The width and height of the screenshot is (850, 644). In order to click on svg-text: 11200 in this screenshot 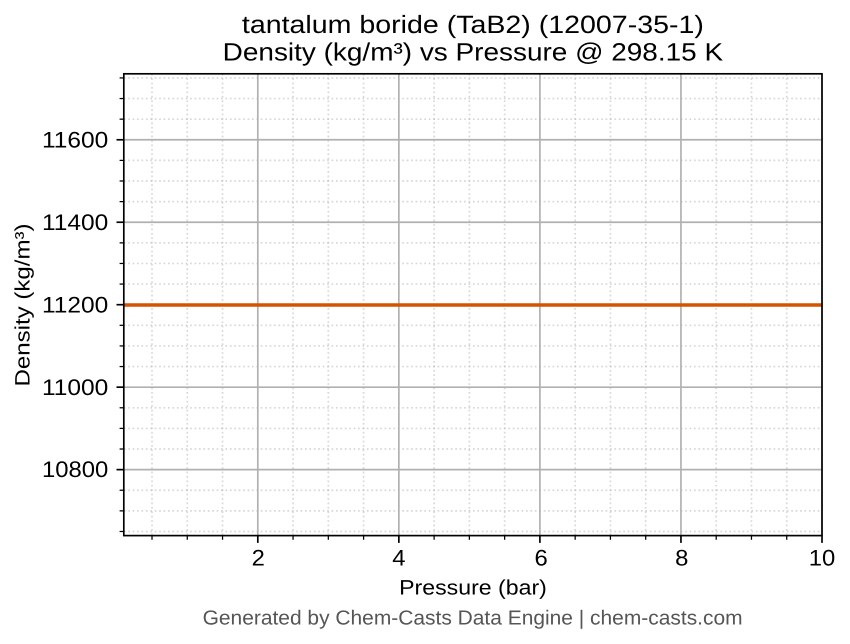, I will do `click(75, 304)`.